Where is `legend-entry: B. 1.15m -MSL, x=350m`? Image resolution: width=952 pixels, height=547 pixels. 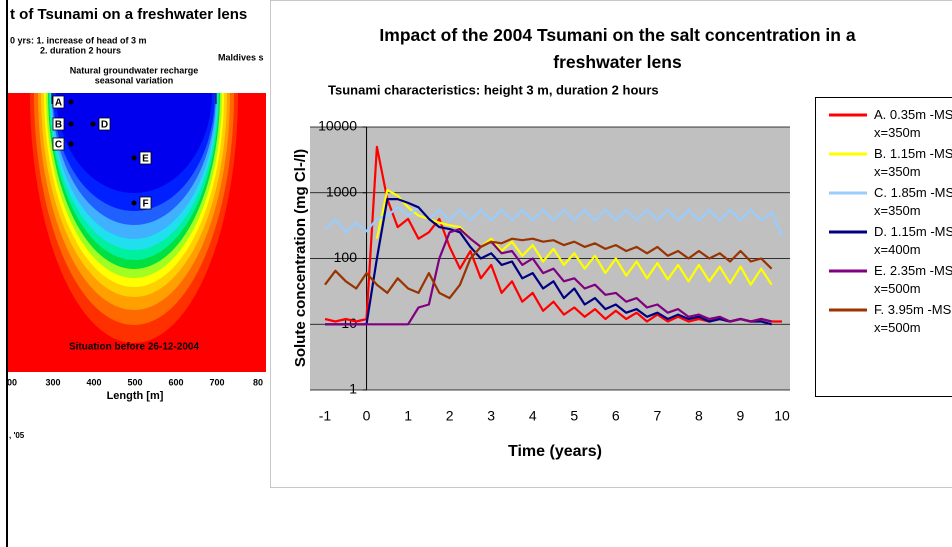 legend-entry: B. 1.15m -MSL, x=350m is located at coordinates (890, 164).